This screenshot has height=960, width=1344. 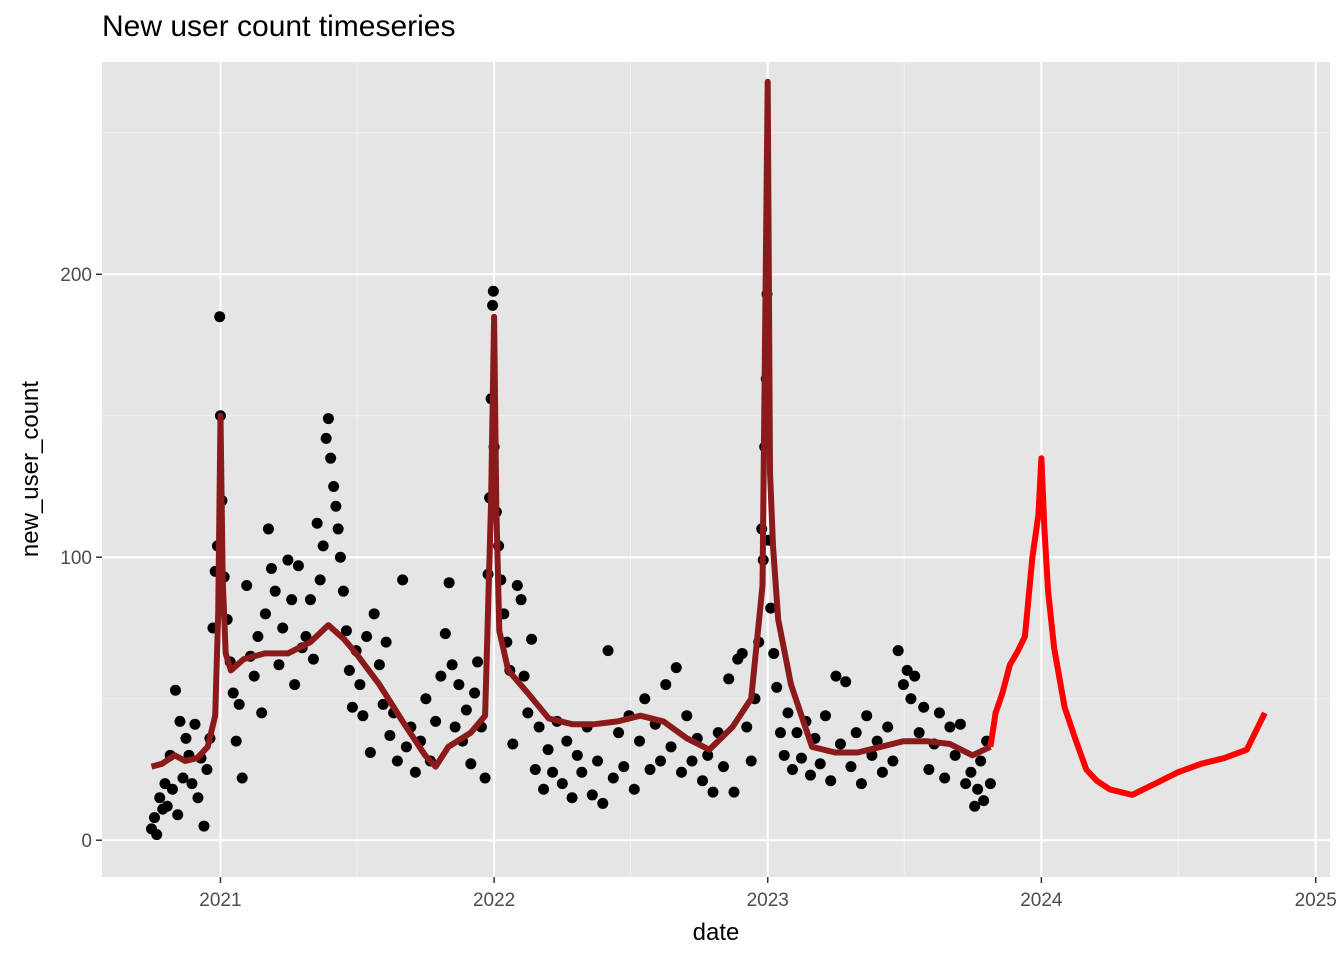 I want to click on x-tick-label: 2024, so click(x=1041, y=900).